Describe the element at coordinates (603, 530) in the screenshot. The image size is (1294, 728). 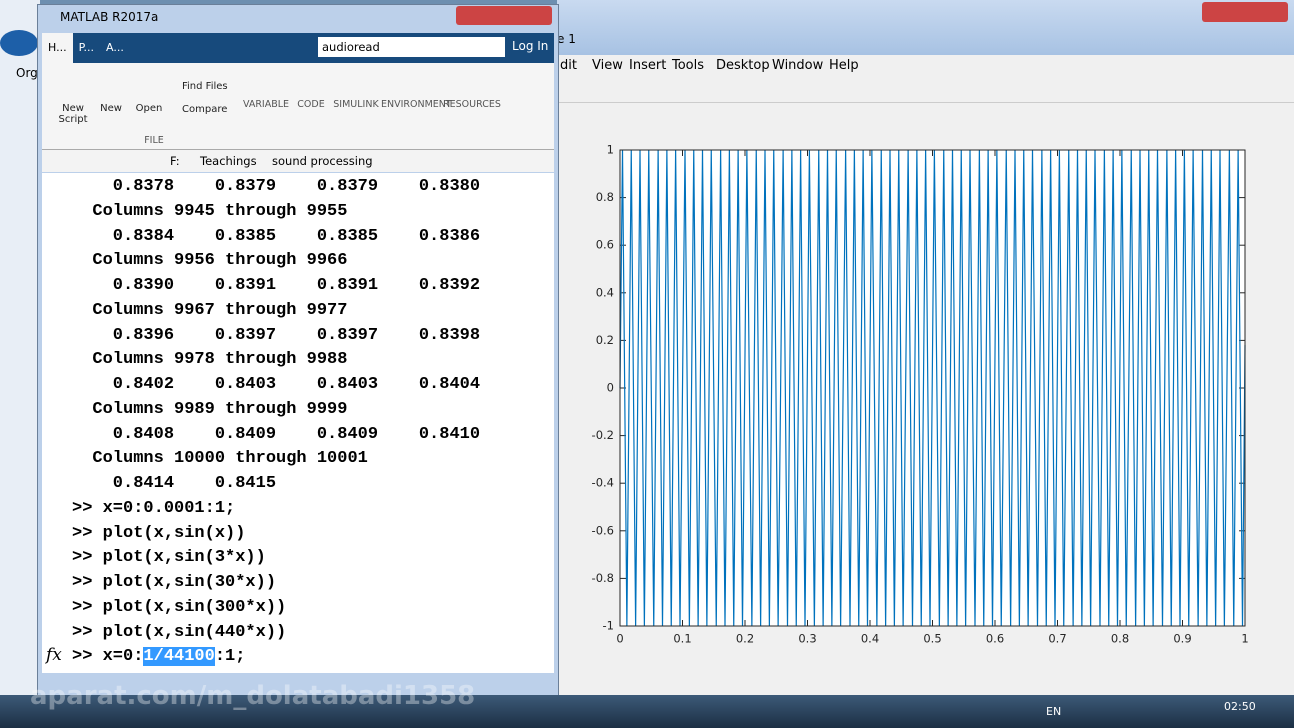
I see `y-tick-label: -0.6` at that location.